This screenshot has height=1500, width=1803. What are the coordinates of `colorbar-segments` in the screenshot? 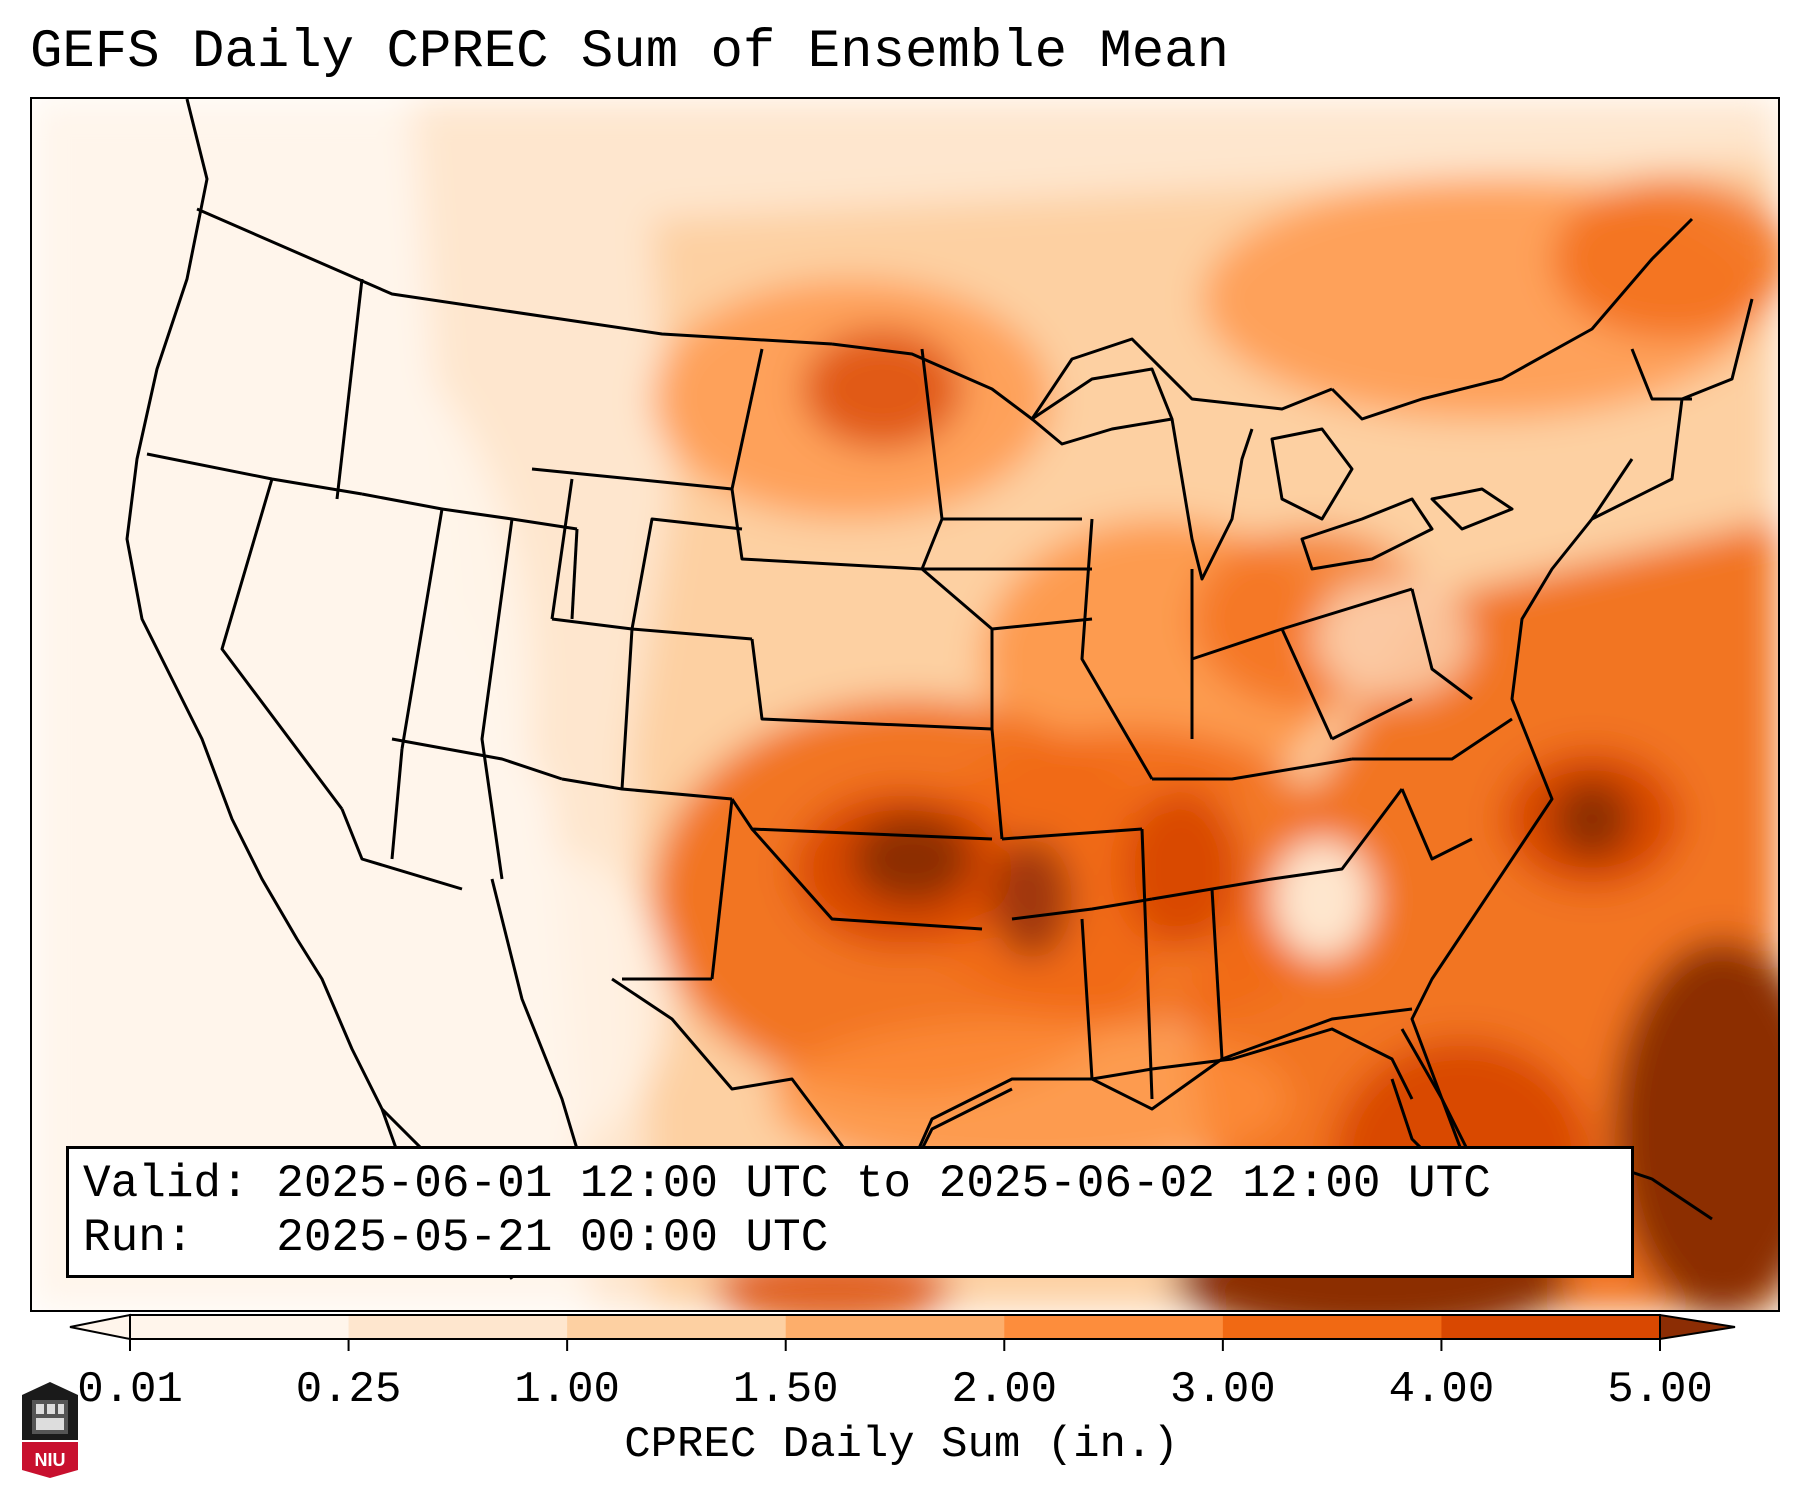 It's located at (902, 1327).